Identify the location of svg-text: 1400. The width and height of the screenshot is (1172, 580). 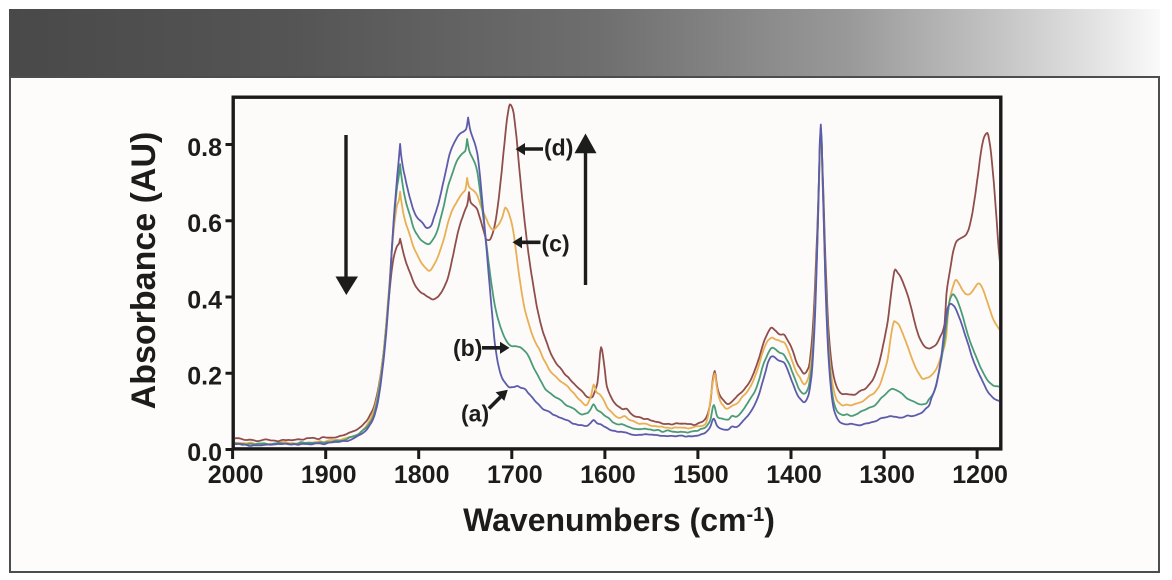
(794, 475).